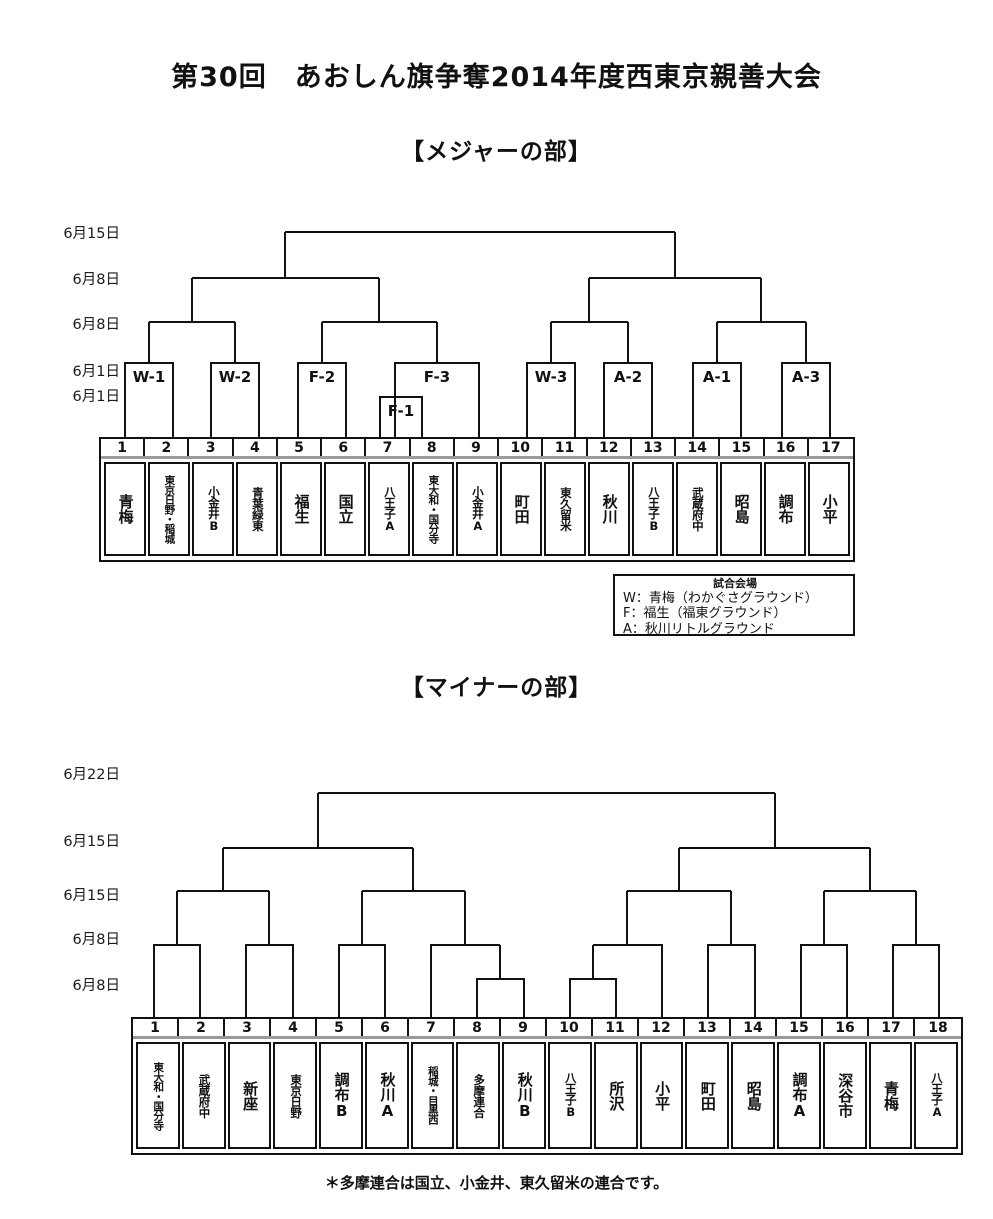  I want to click on venue-line-f: F：福生（福東グラウンド）, so click(705, 614).